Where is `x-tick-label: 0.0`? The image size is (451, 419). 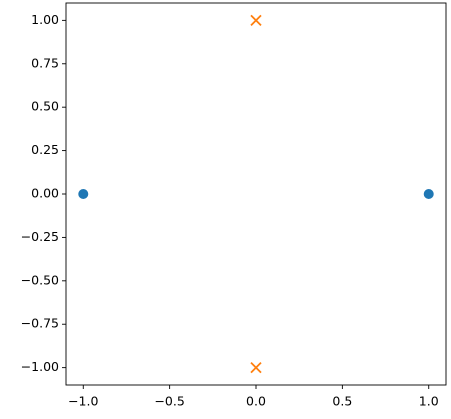
x-tick-label: 0.0 is located at coordinates (256, 401).